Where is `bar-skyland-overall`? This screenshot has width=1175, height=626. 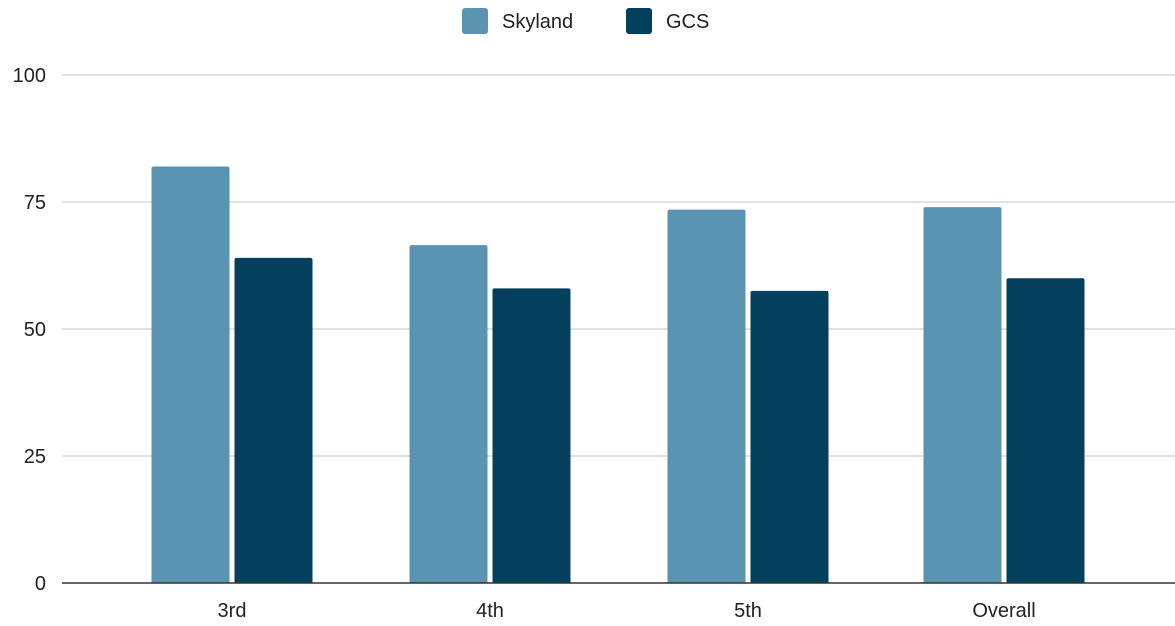
bar-skyland-overall is located at coordinates (962, 395).